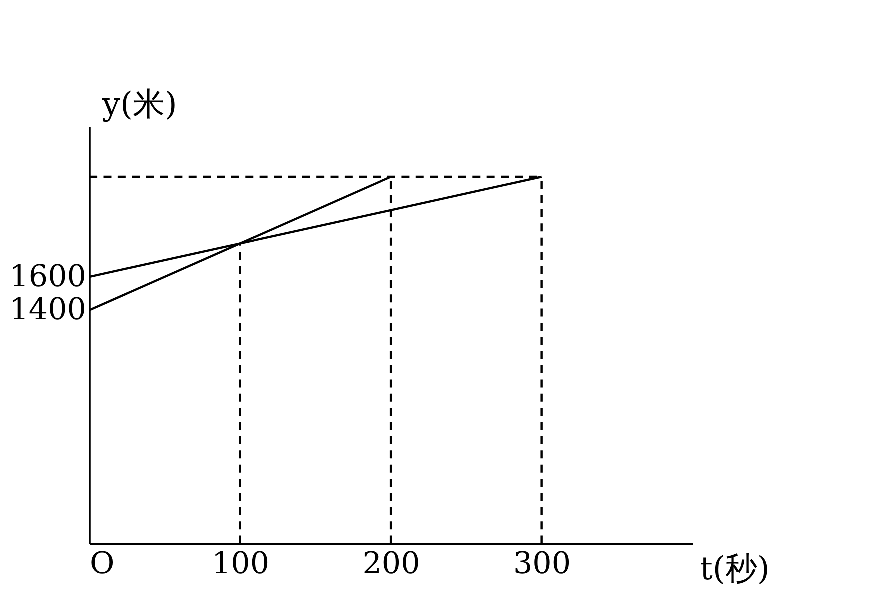  What do you see at coordinates (139, 104) in the screenshot?
I see `y-axis-title: y(米)` at bounding box center [139, 104].